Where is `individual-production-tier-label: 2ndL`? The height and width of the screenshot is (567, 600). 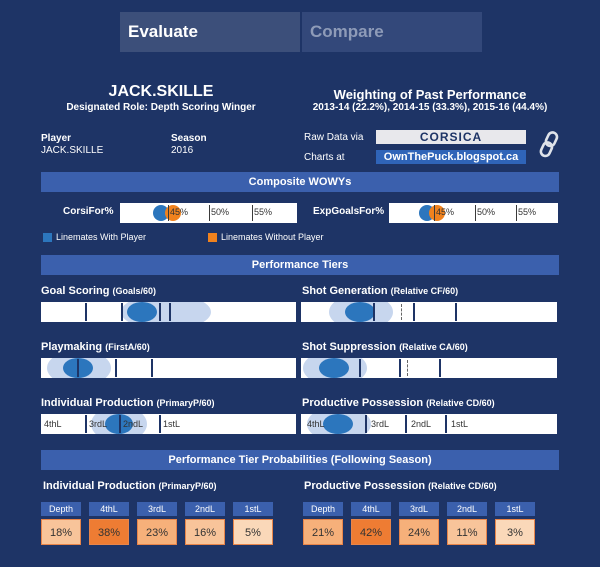 individual-production-tier-label: 2ndL is located at coordinates (133, 424).